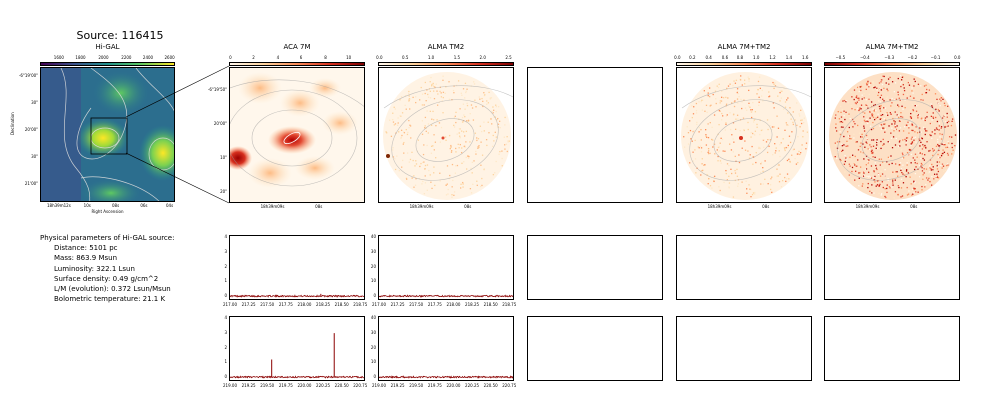 This screenshot has height=405, width=1000. I want to click on spectrum-xtick: 218.75, so click(360, 304).